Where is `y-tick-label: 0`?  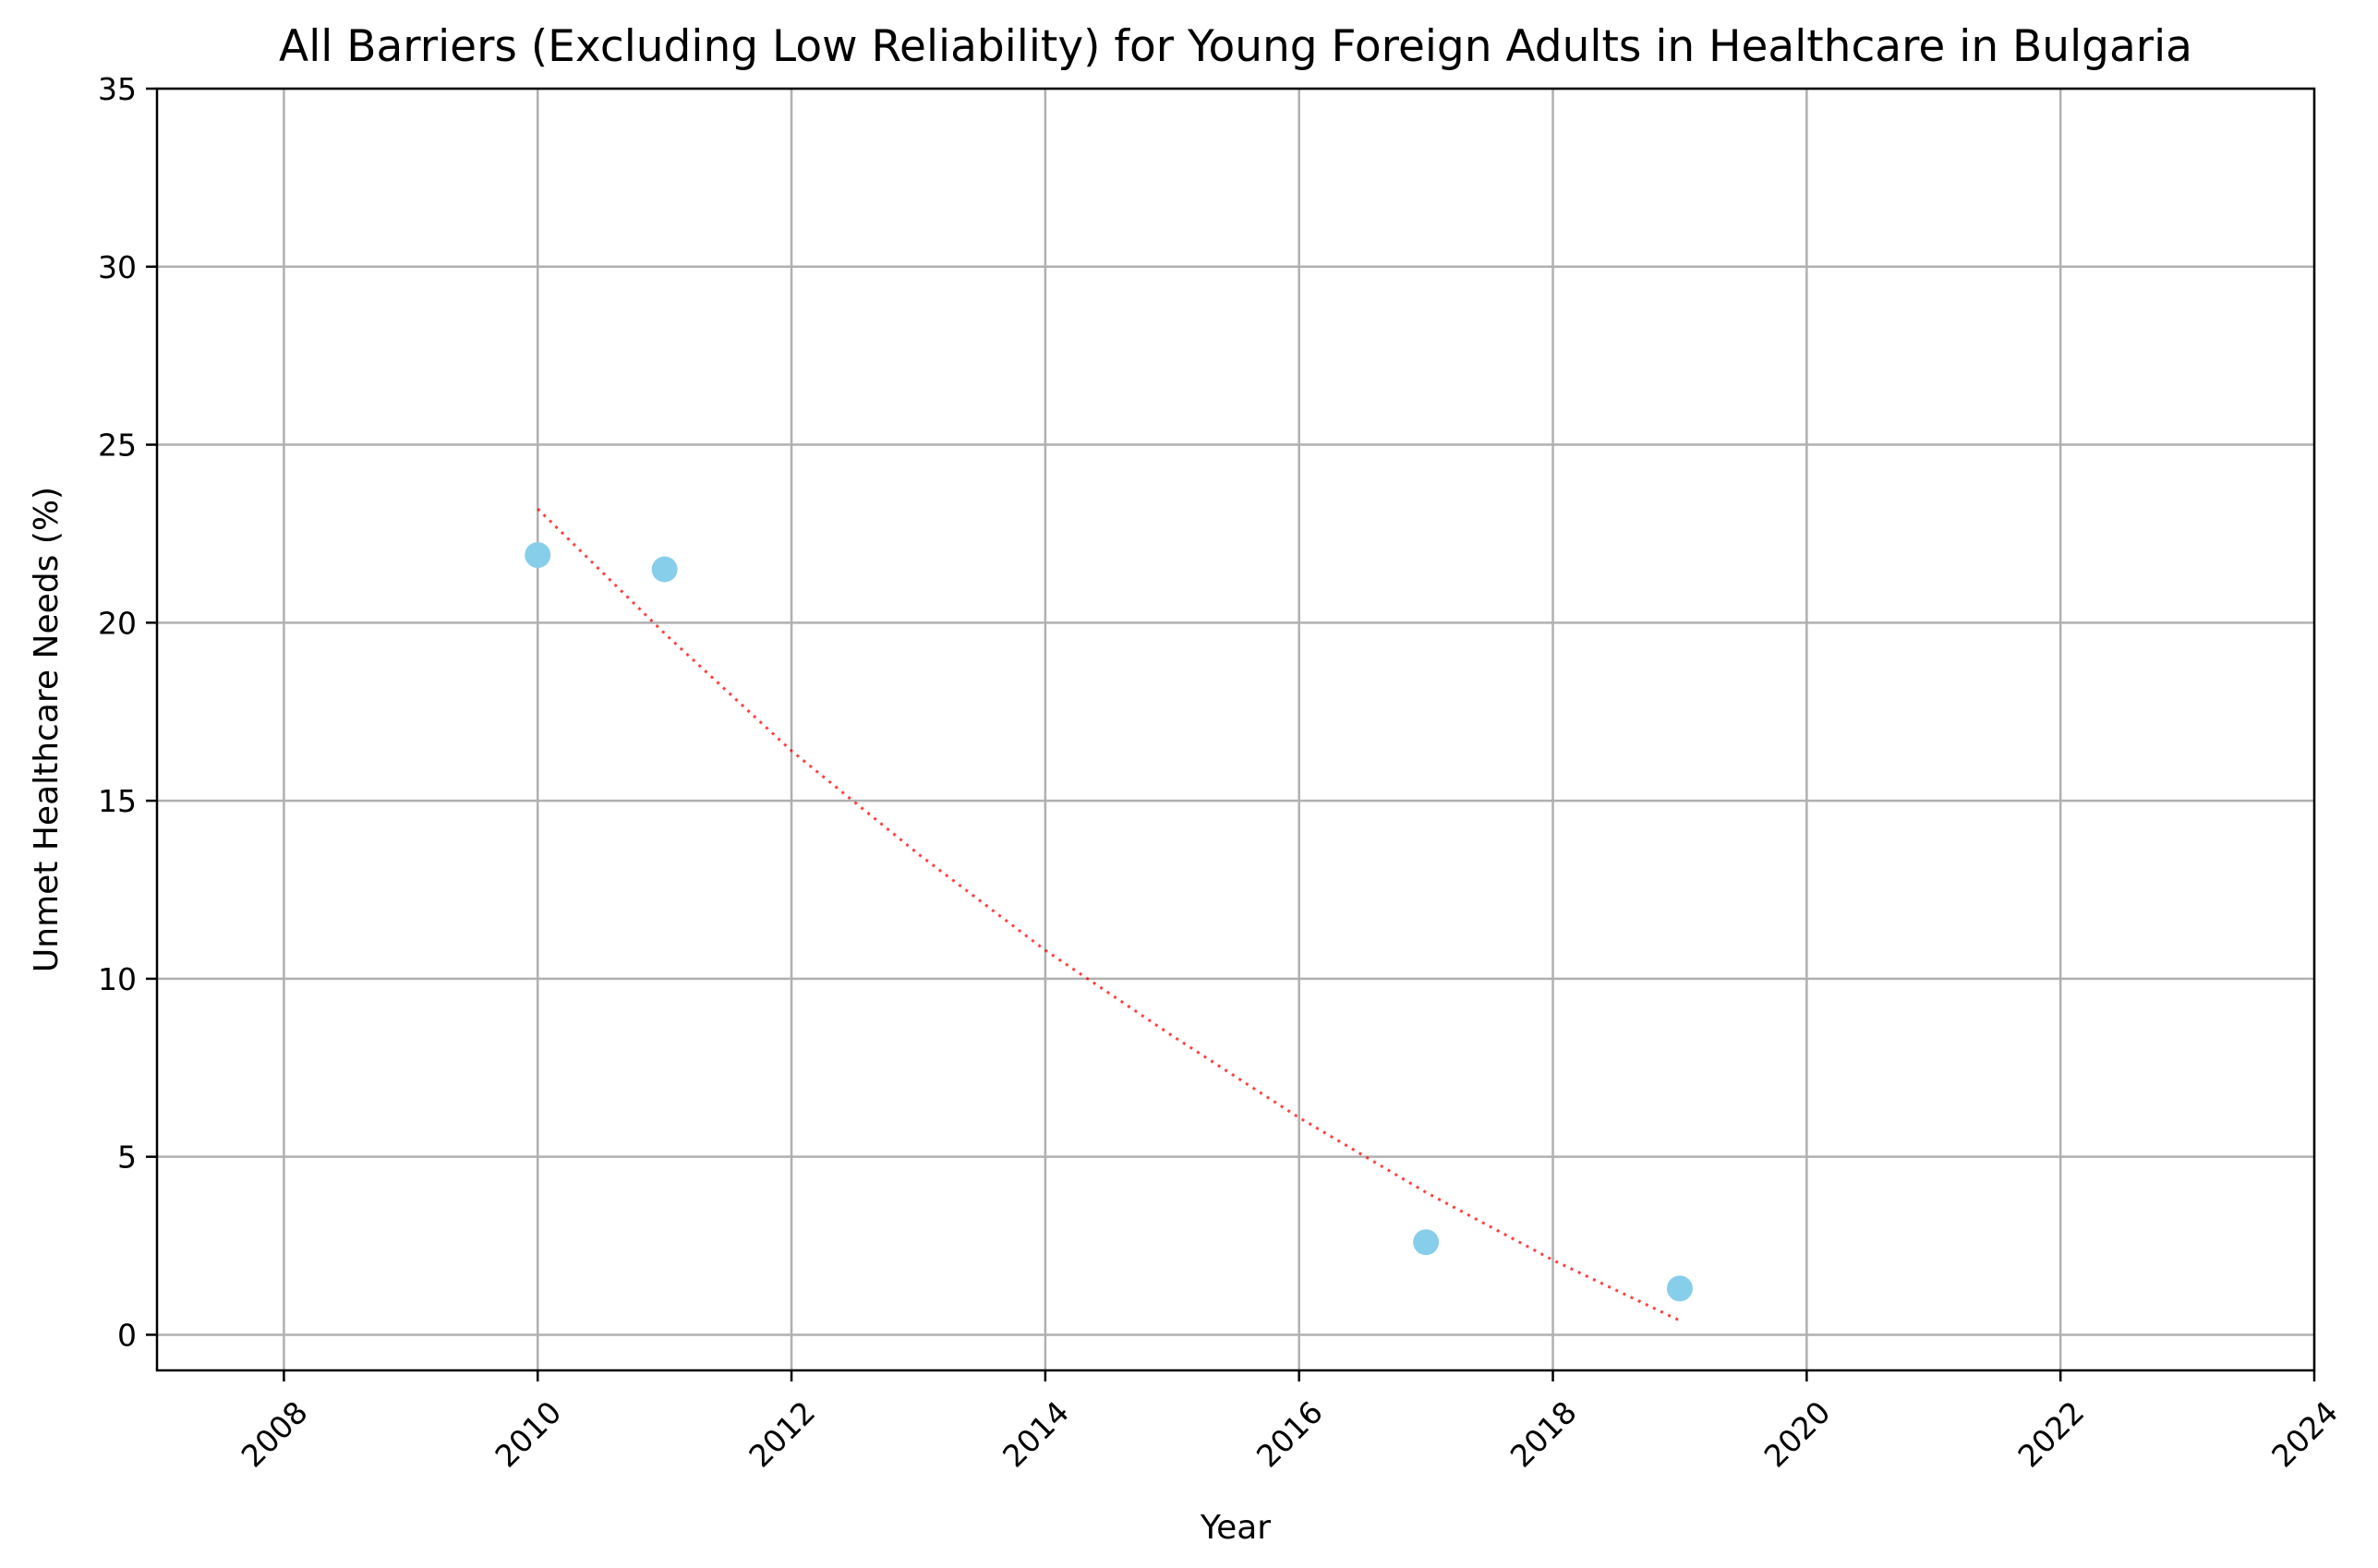
y-tick-label: 0 is located at coordinates (127, 1335).